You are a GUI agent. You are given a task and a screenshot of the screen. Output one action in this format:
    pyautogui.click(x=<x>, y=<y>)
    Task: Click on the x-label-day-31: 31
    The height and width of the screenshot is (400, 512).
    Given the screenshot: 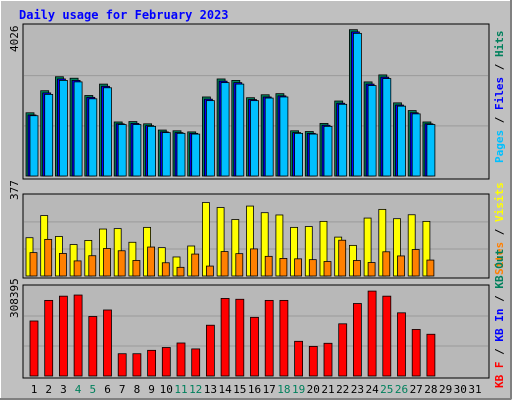 What is the action you would take?
    pyautogui.click(x=474, y=389)
    